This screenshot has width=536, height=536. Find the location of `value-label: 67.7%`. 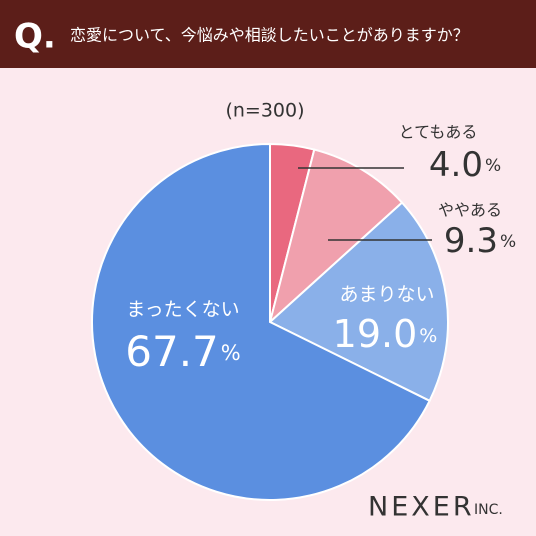

value-label: 67.7% is located at coordinates (182, 351).